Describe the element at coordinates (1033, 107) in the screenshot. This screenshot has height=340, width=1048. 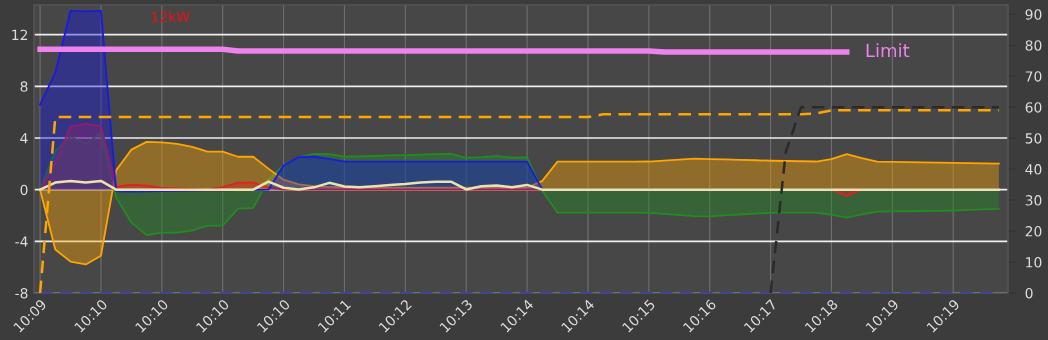
I see `y2-tick-label: 60` at that location.